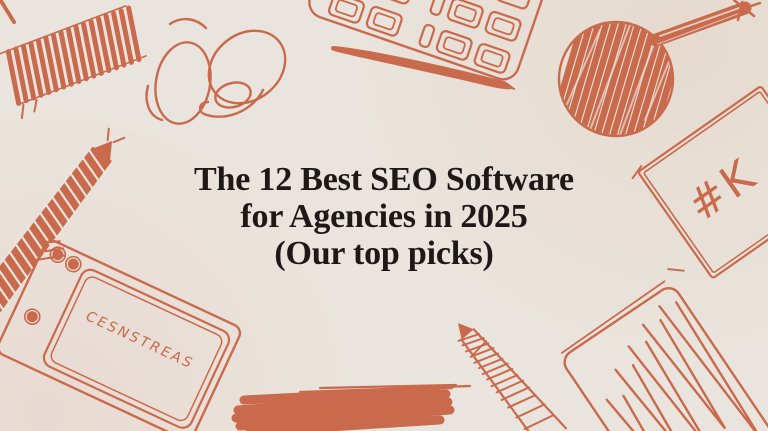 Image resolution: width=768 pixels, height=431 pixels. I want to click on title-line-2: for Agencies in 2025, so click(384, 216).